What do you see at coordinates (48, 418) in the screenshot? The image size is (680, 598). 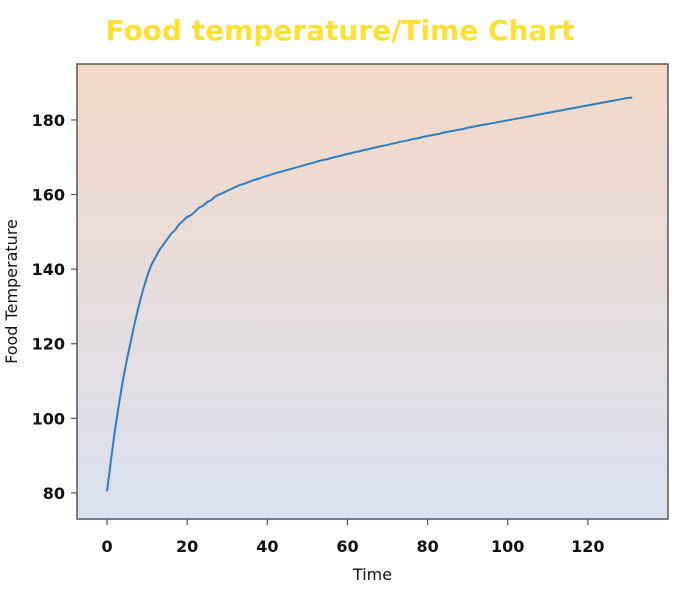 I see `y-tick-label: 100` at bounding box center [48, 418].